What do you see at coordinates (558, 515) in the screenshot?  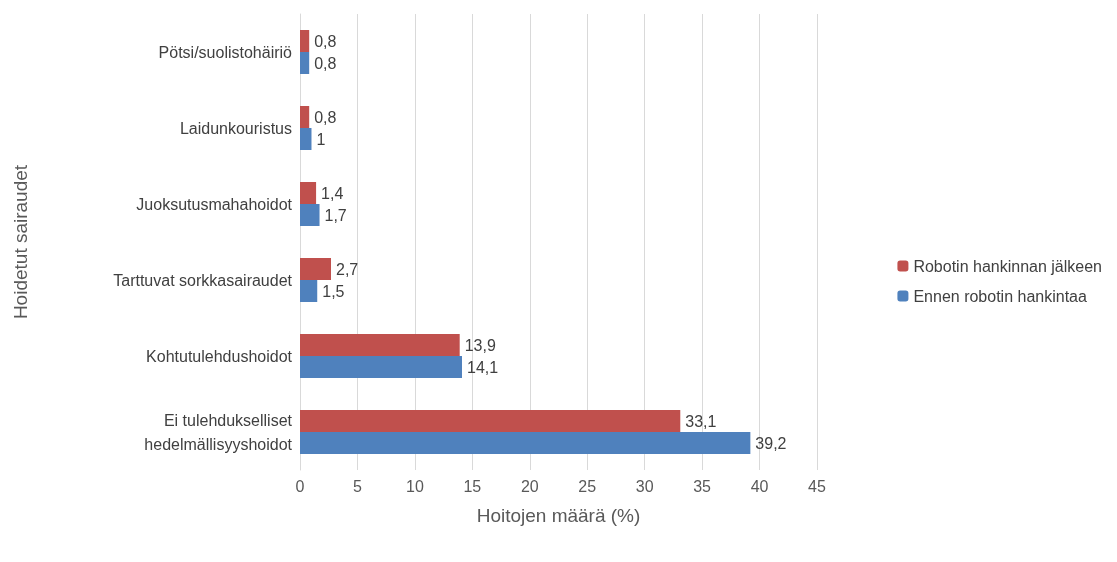 I see `x-axis-title: Hoitojen määrä (%)` at bounding box center [558, 515].